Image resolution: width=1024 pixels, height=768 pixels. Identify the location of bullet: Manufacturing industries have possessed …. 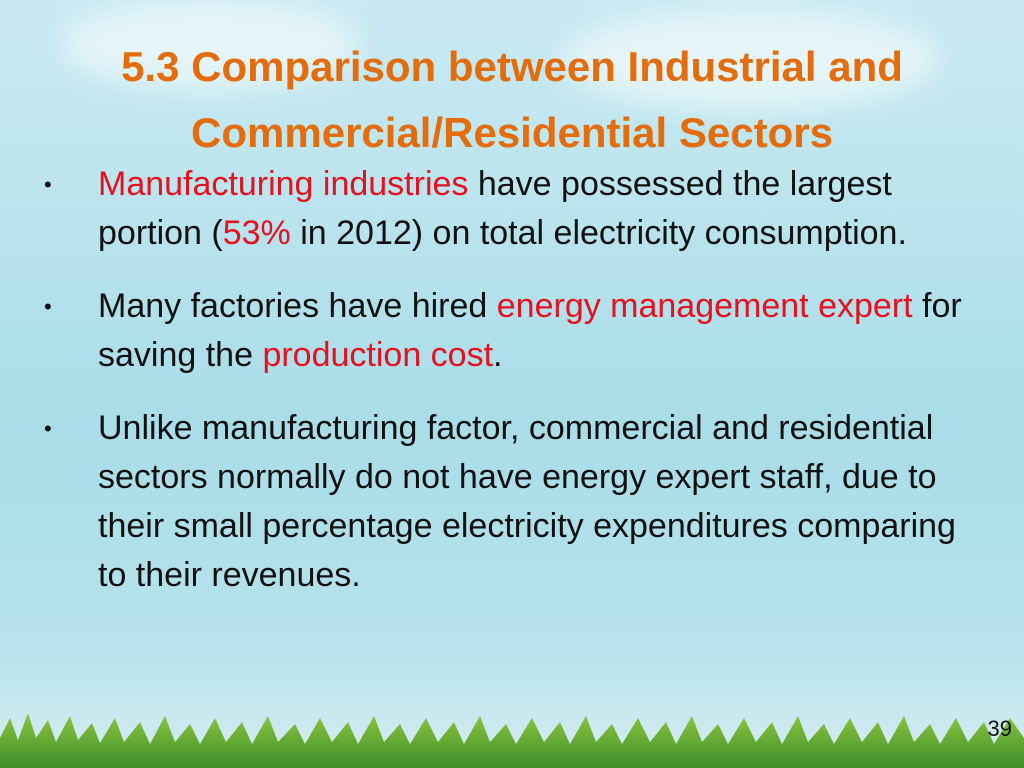
(512, 209).